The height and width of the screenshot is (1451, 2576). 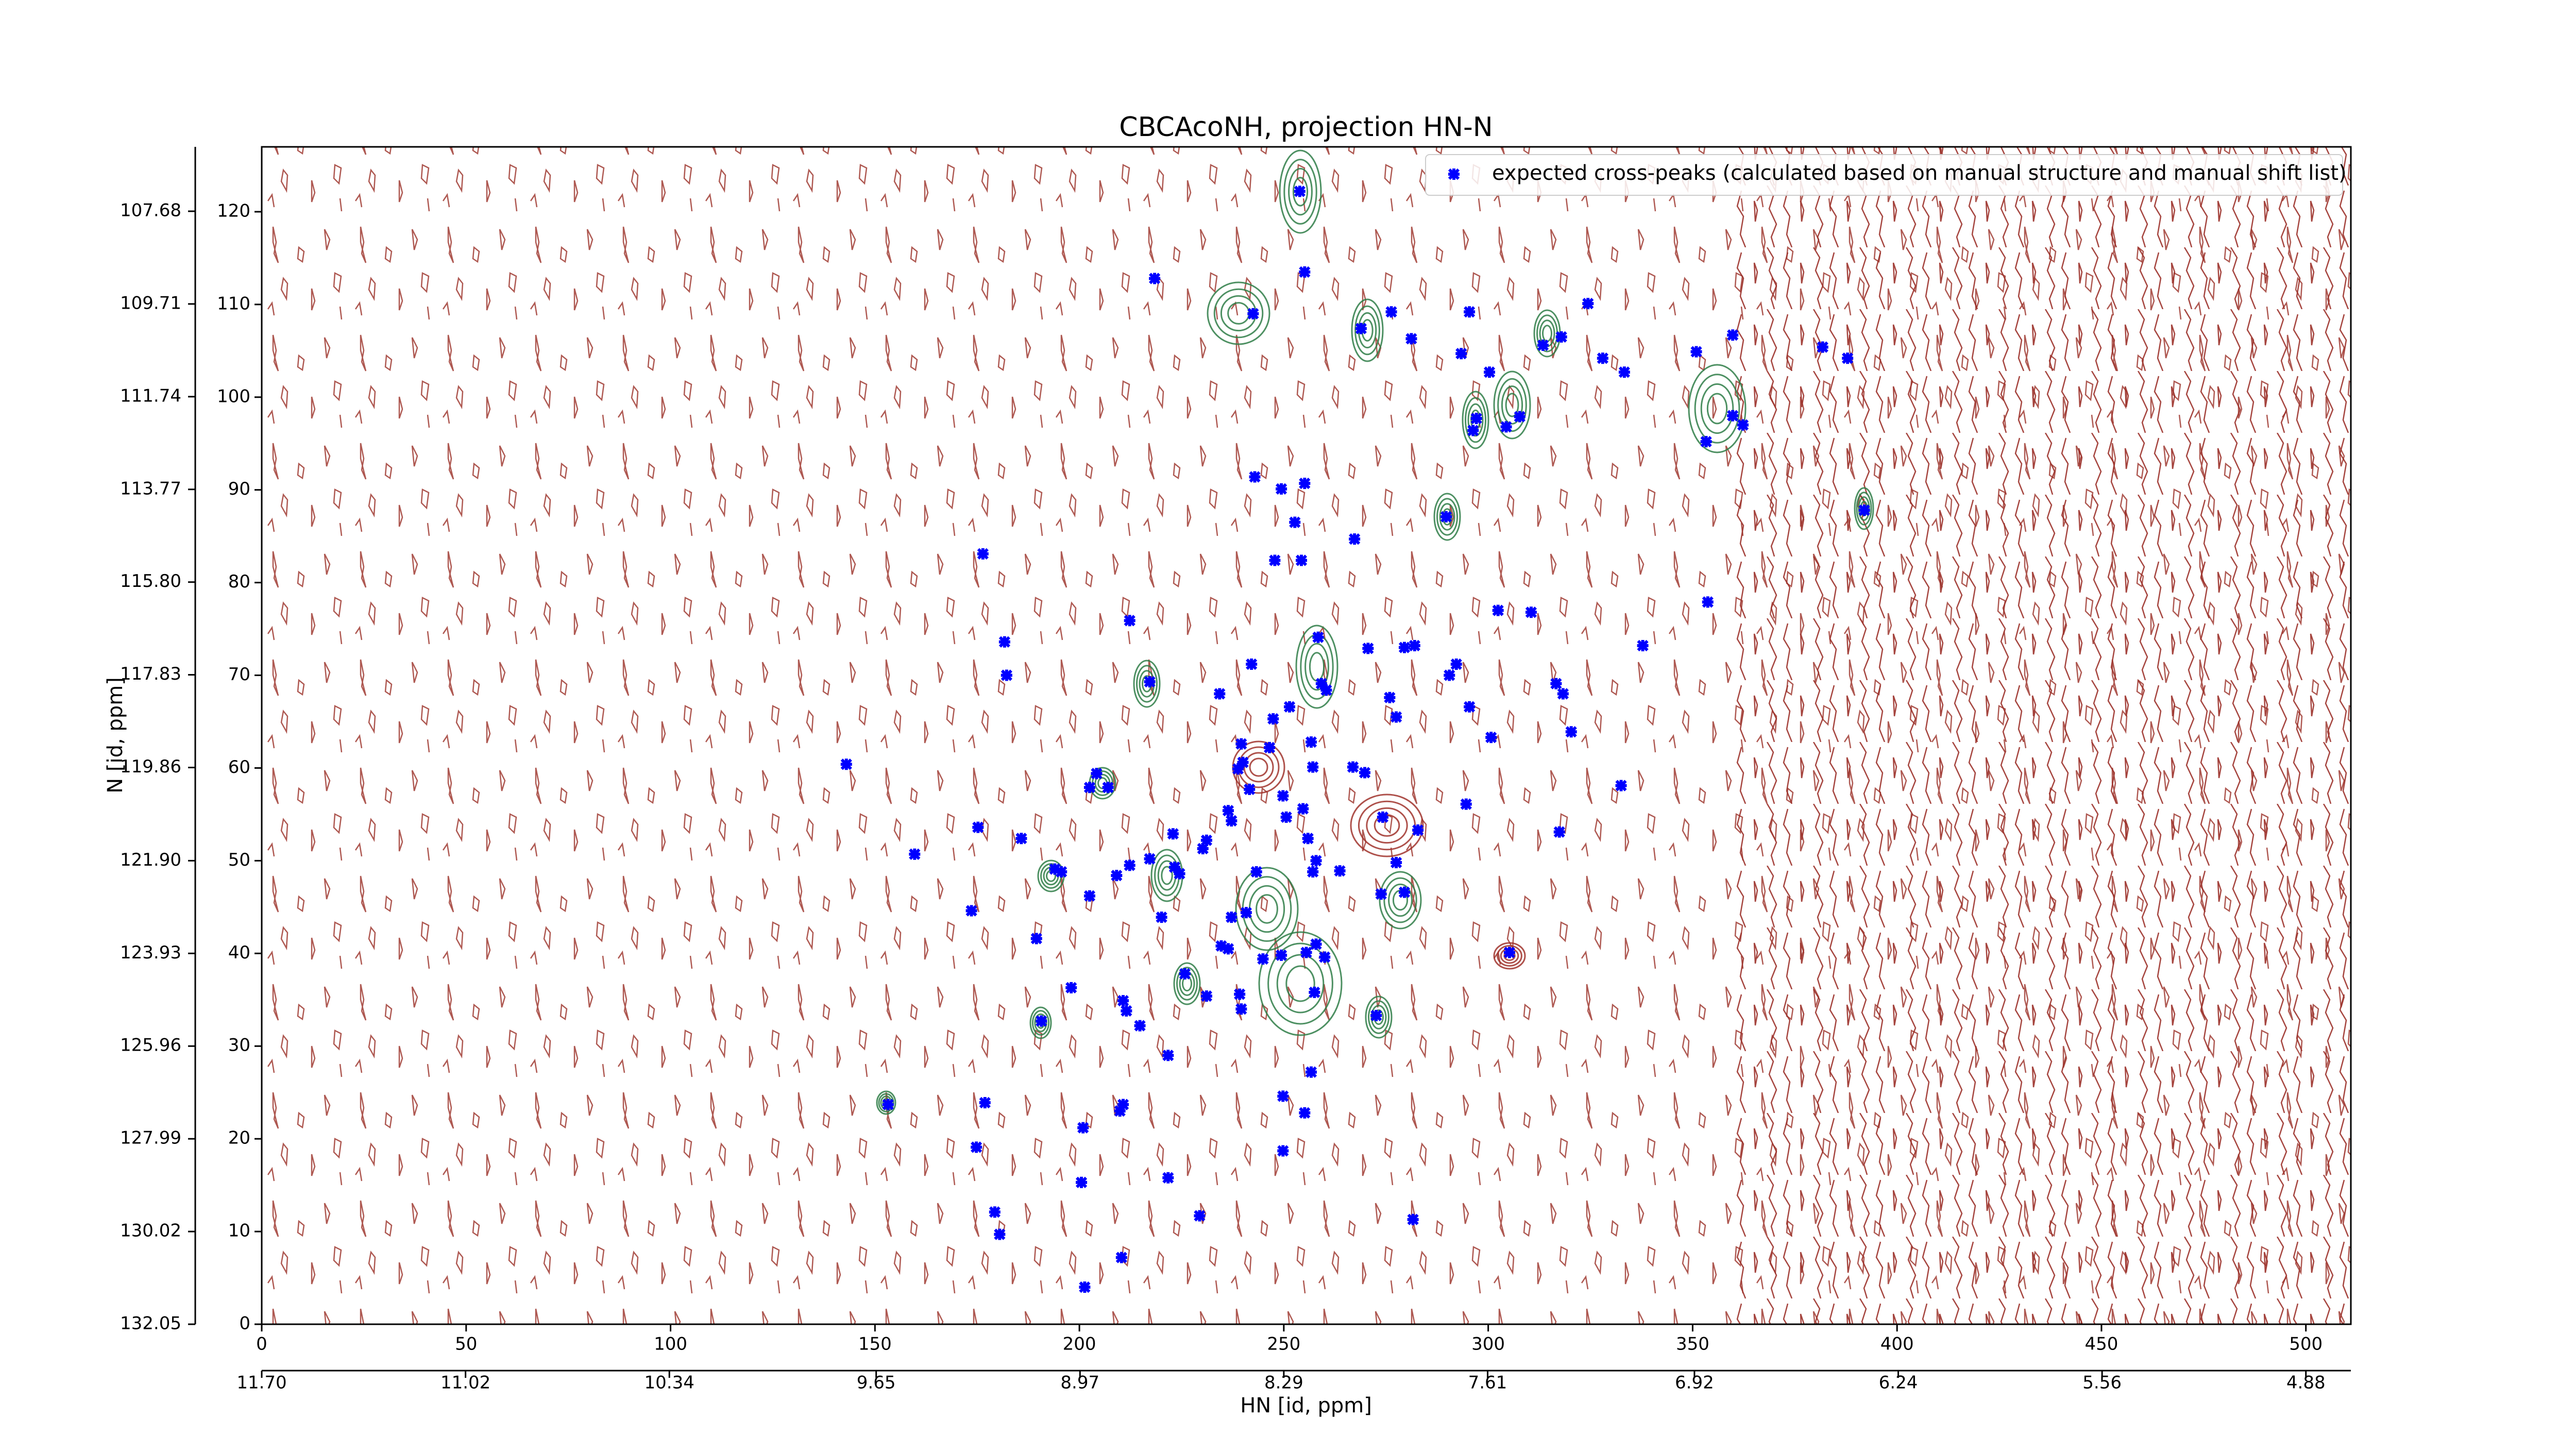 I want to click on x-tick-label: 400, so click(x=1897, y=1344).